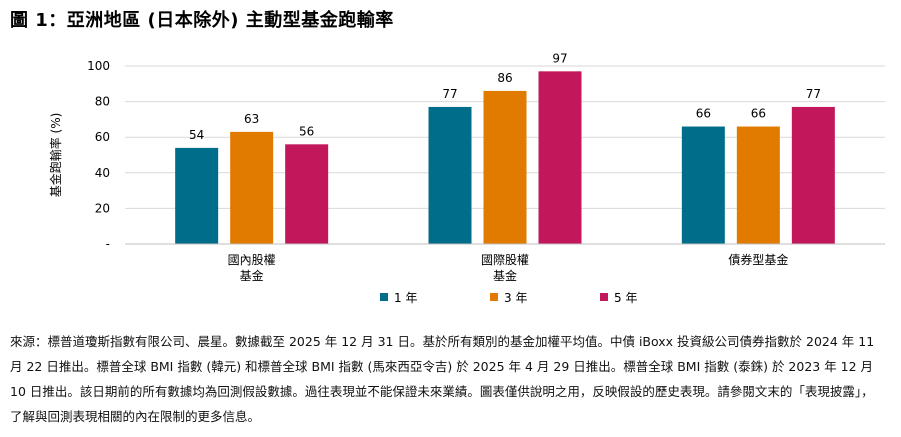  Describe the element at coordinates (505, 260) in the screenshot. I see `x-tick-label: 國際股權` at that location.